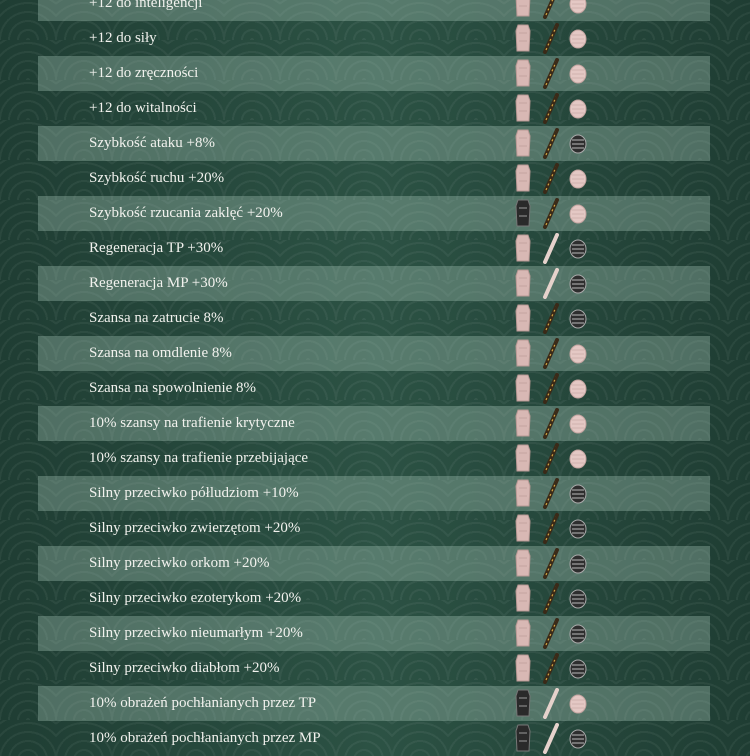  Describe the element at coordinates (374, 458) in the screenshot. I see `bonus-row: 10% szansy na trafienie przebijające` at that location.